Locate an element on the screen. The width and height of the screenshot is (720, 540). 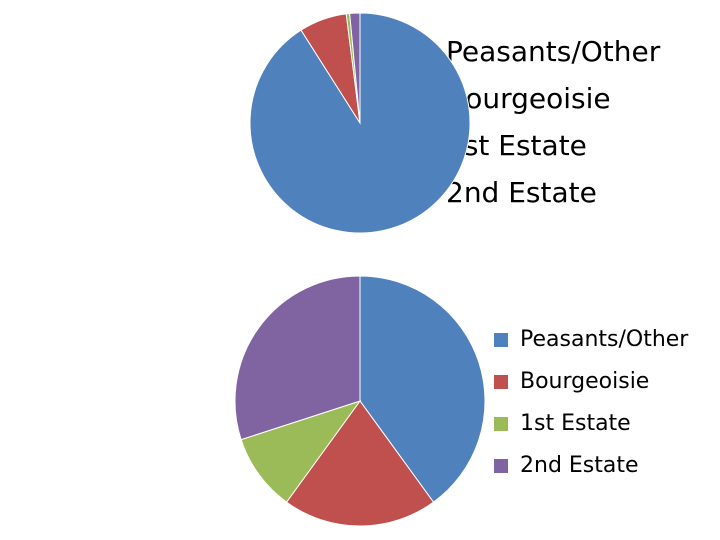
legend-label: 1st Estate is located at coordinates (575, 423).